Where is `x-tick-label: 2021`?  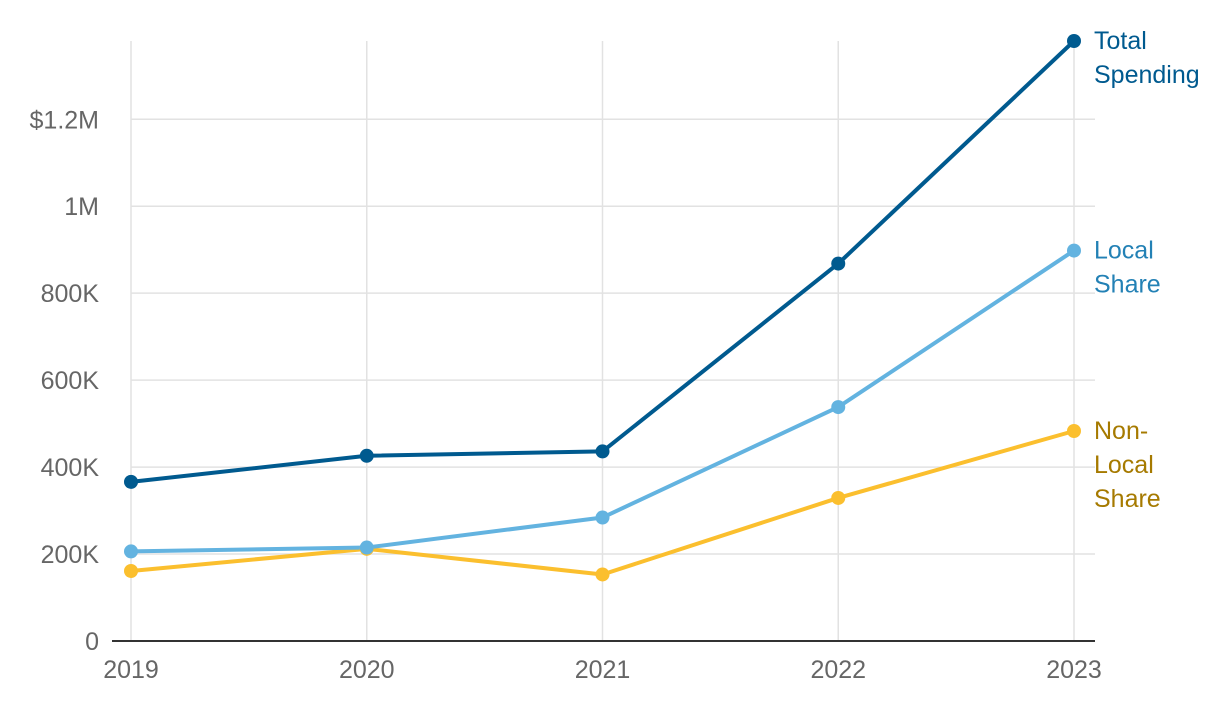 x-tick-label: 2021 is located at coordinates (603, 670).